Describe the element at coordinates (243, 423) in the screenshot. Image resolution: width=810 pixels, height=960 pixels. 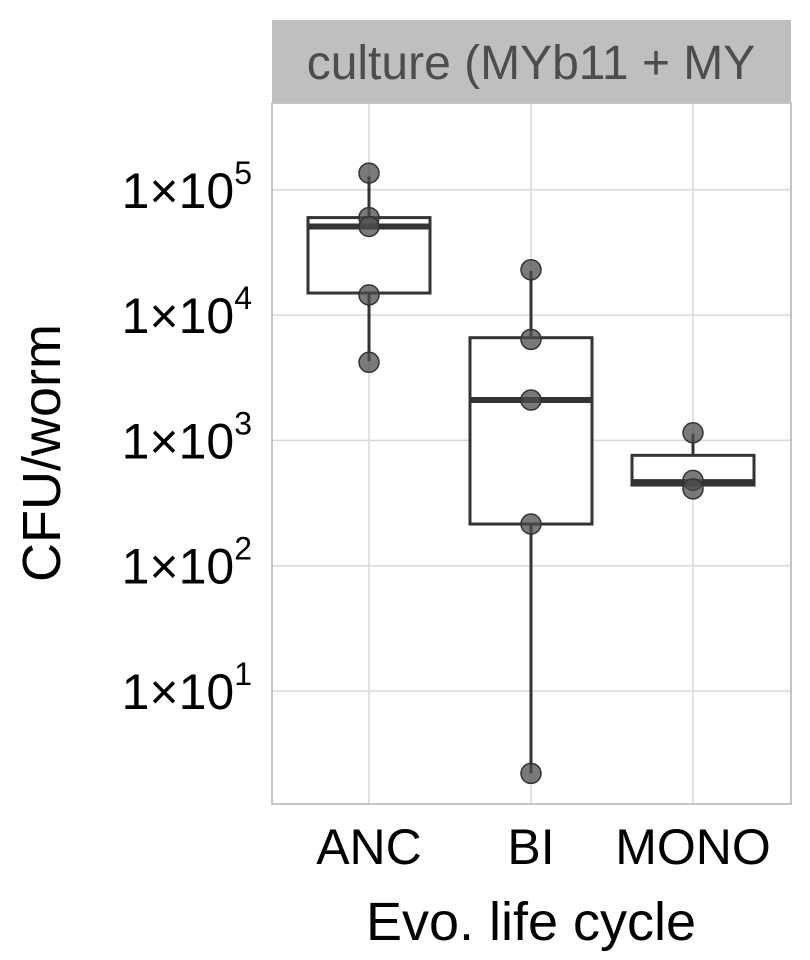
I see `y-tick-exponent: 3` at that location.